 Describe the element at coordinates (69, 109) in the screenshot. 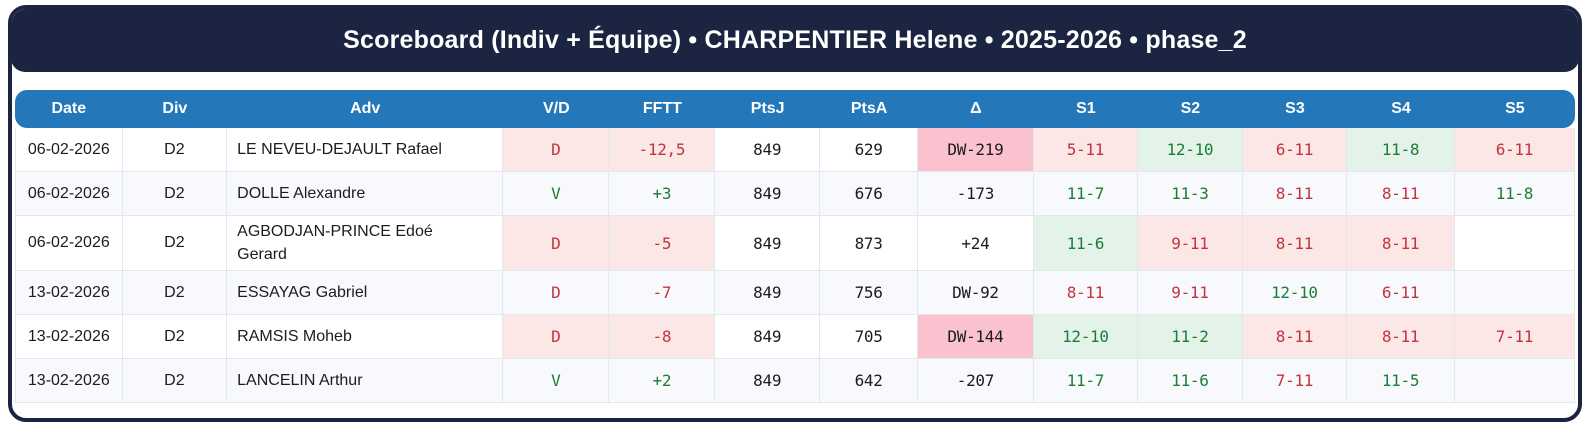

I see `col-header-date: Date` at that location.